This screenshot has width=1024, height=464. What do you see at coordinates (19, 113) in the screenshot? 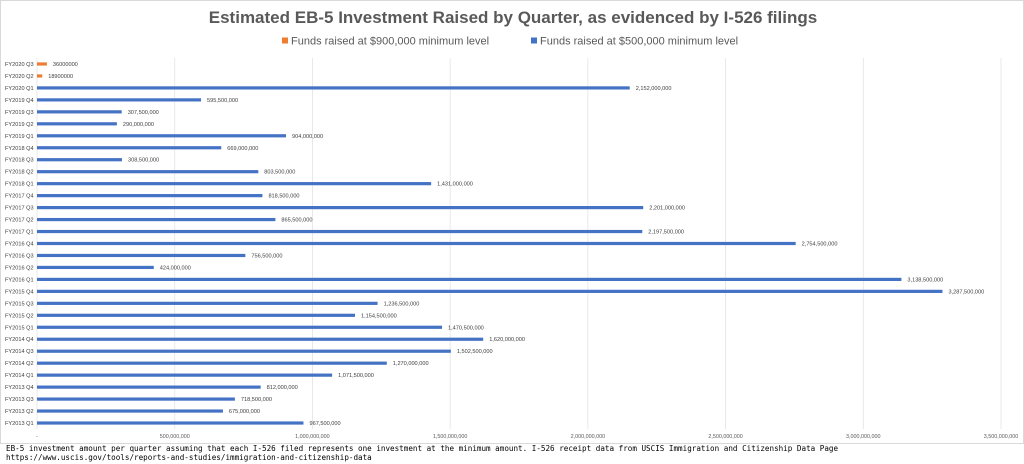
I see `category-label: FY2019 Q3` at bounding box center [19, 113].